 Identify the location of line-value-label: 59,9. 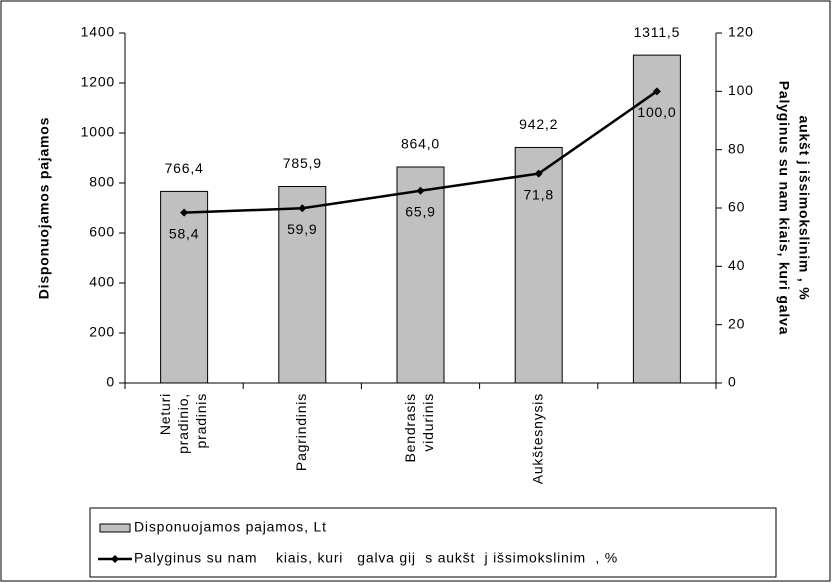
(302, 229).